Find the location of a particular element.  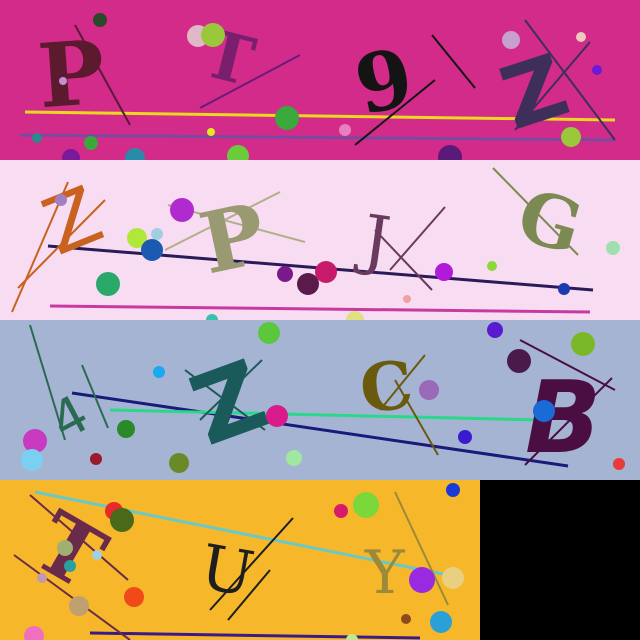

captcha-char-4-3: Y is located at coordinates (385, 573).